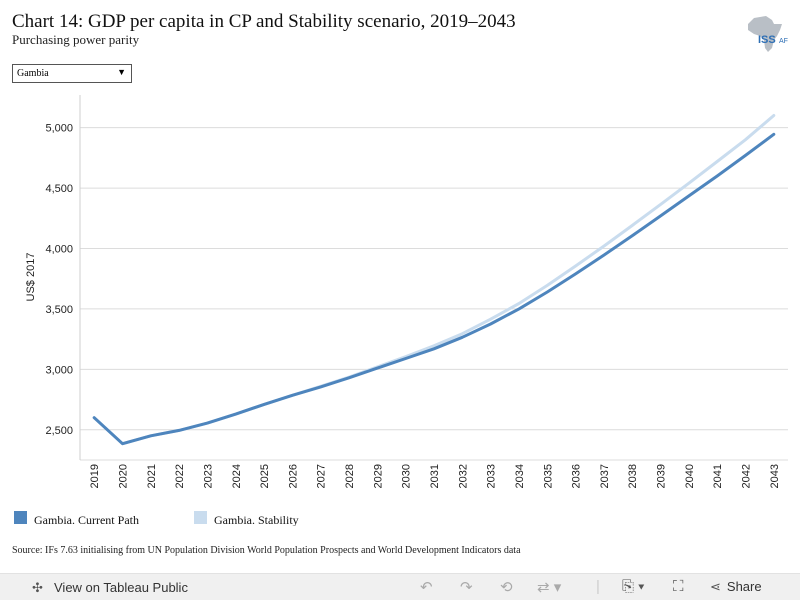 Image resolution: width=800 pixels, height=600 pixels. I want to click on share-button: ⋖ Share, so click(736, 587).